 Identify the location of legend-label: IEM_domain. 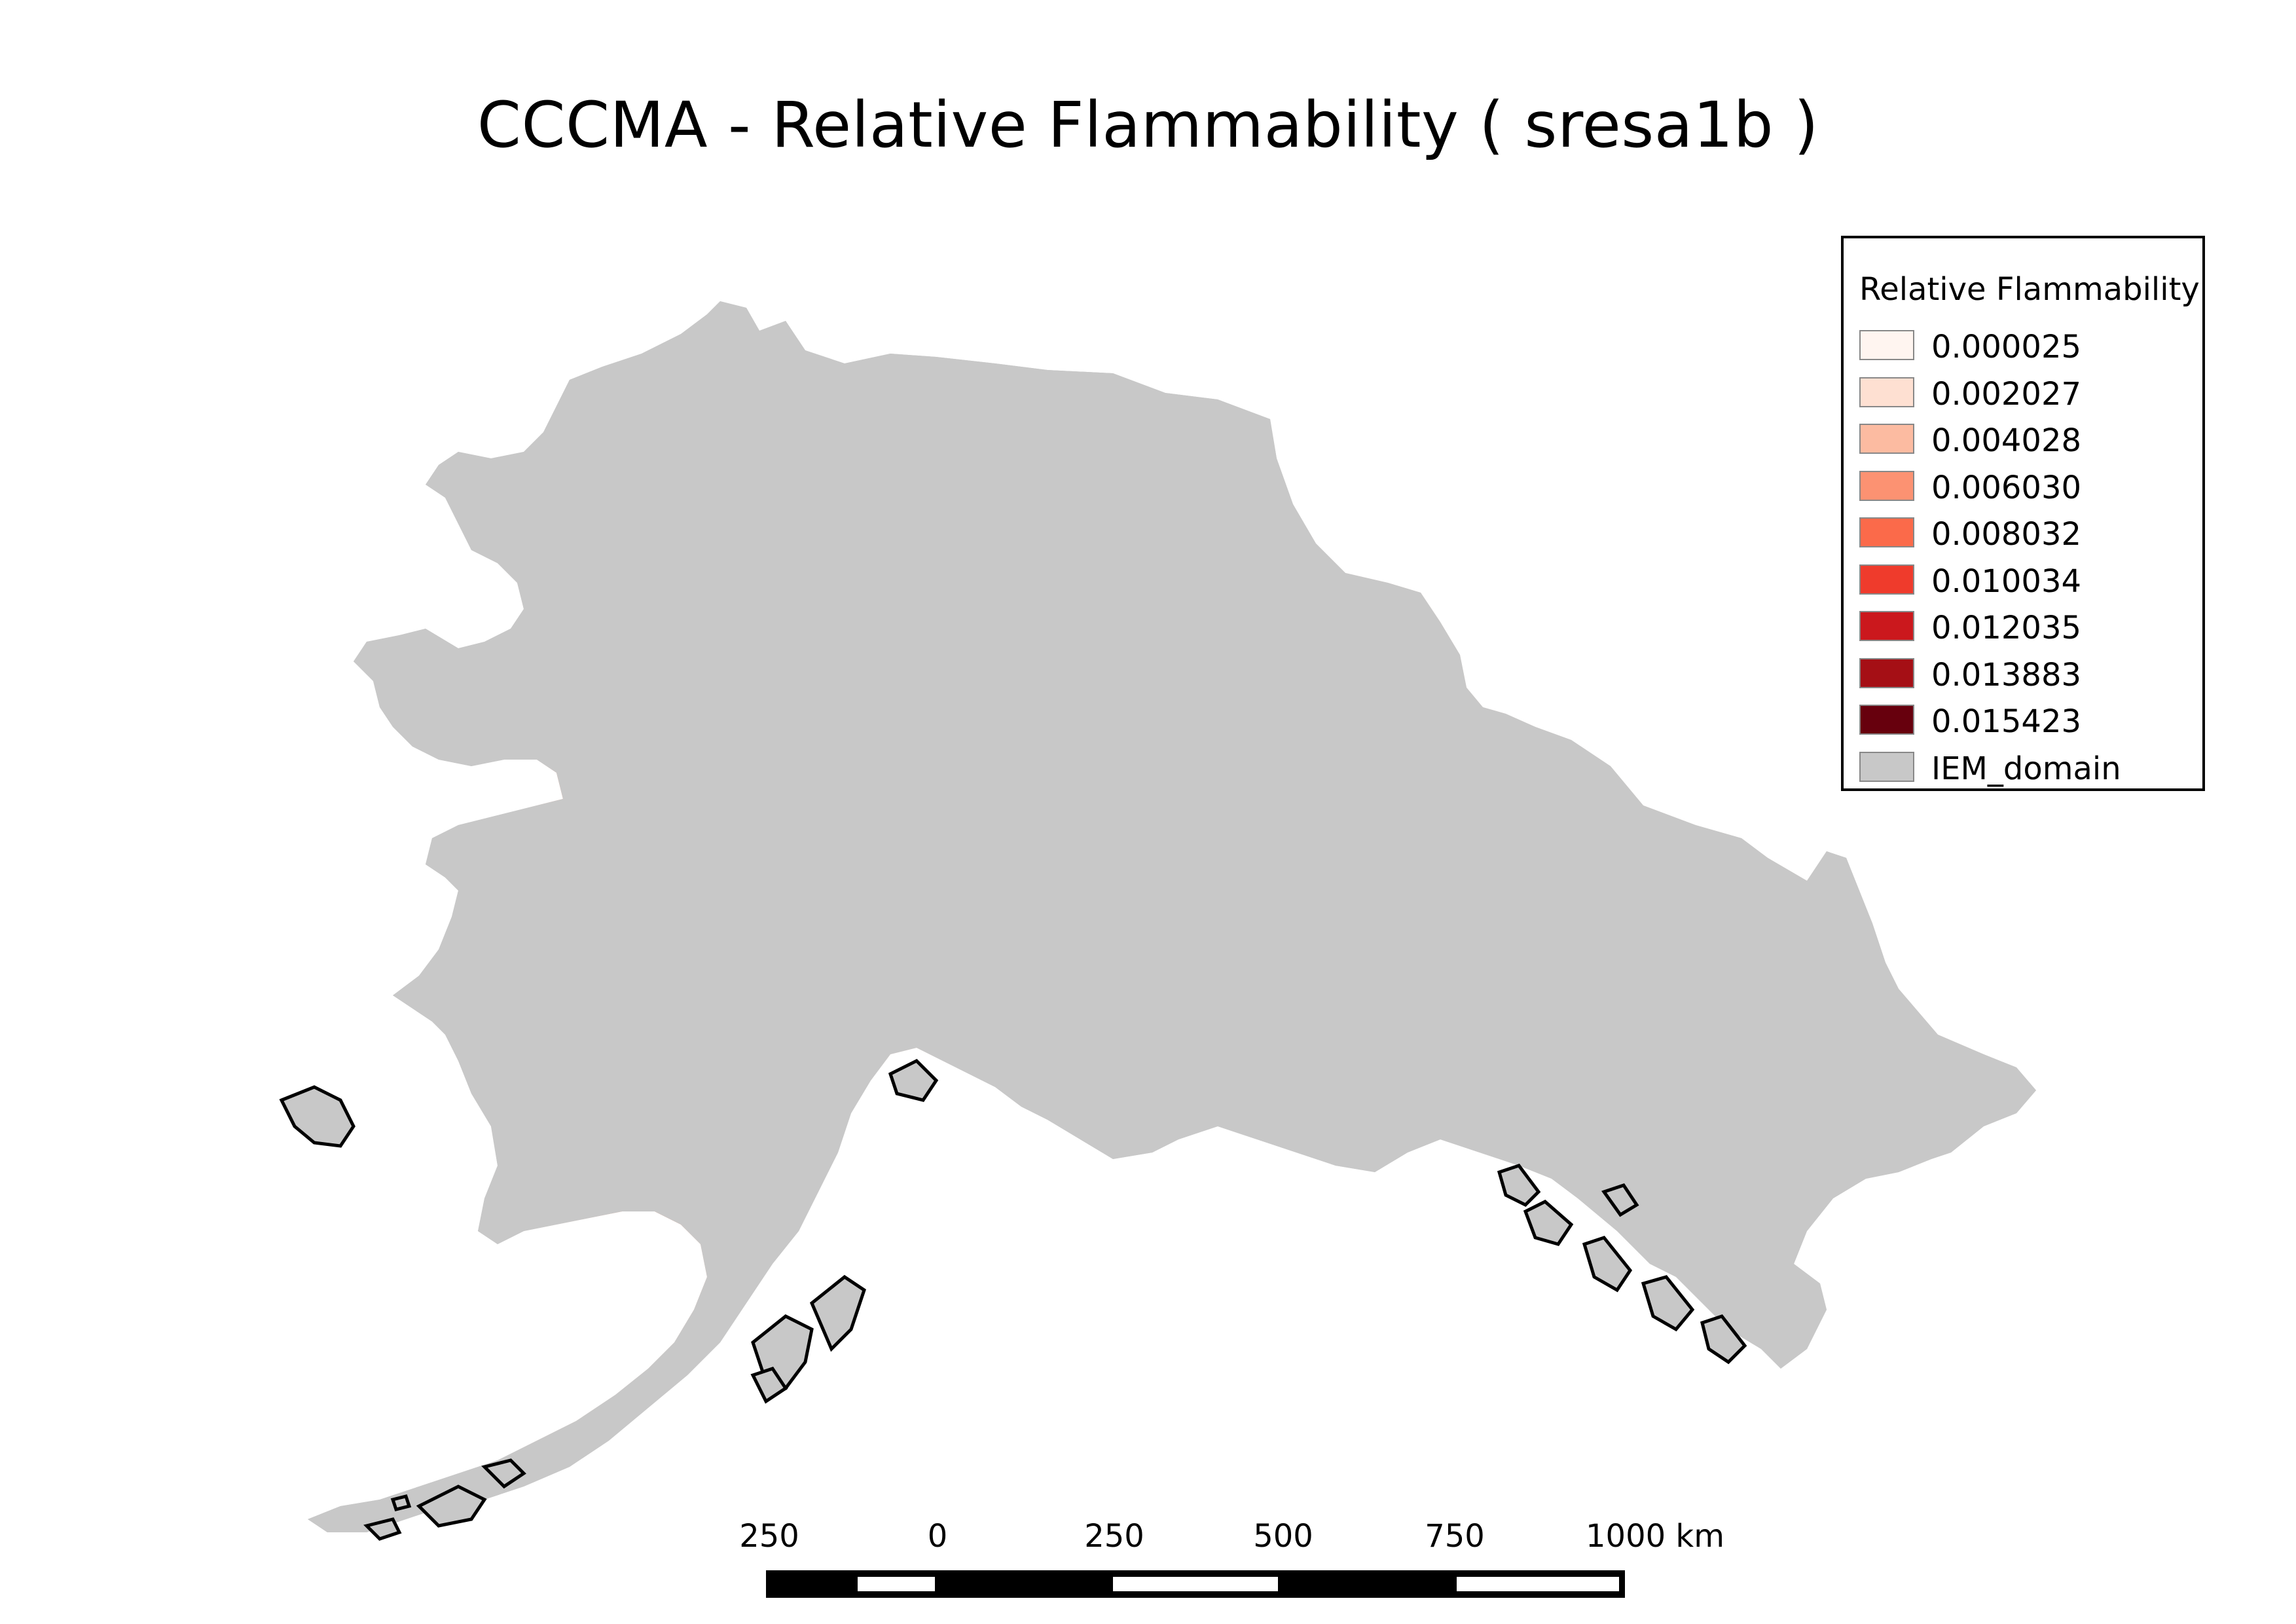
(2026, 768).